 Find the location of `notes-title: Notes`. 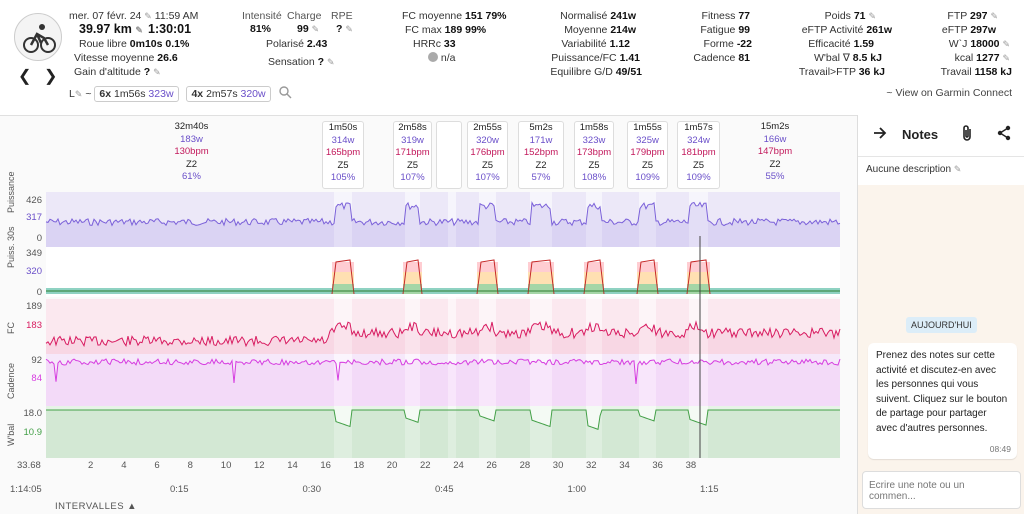

notes-title: Notes is located at coordinates (920, 134).